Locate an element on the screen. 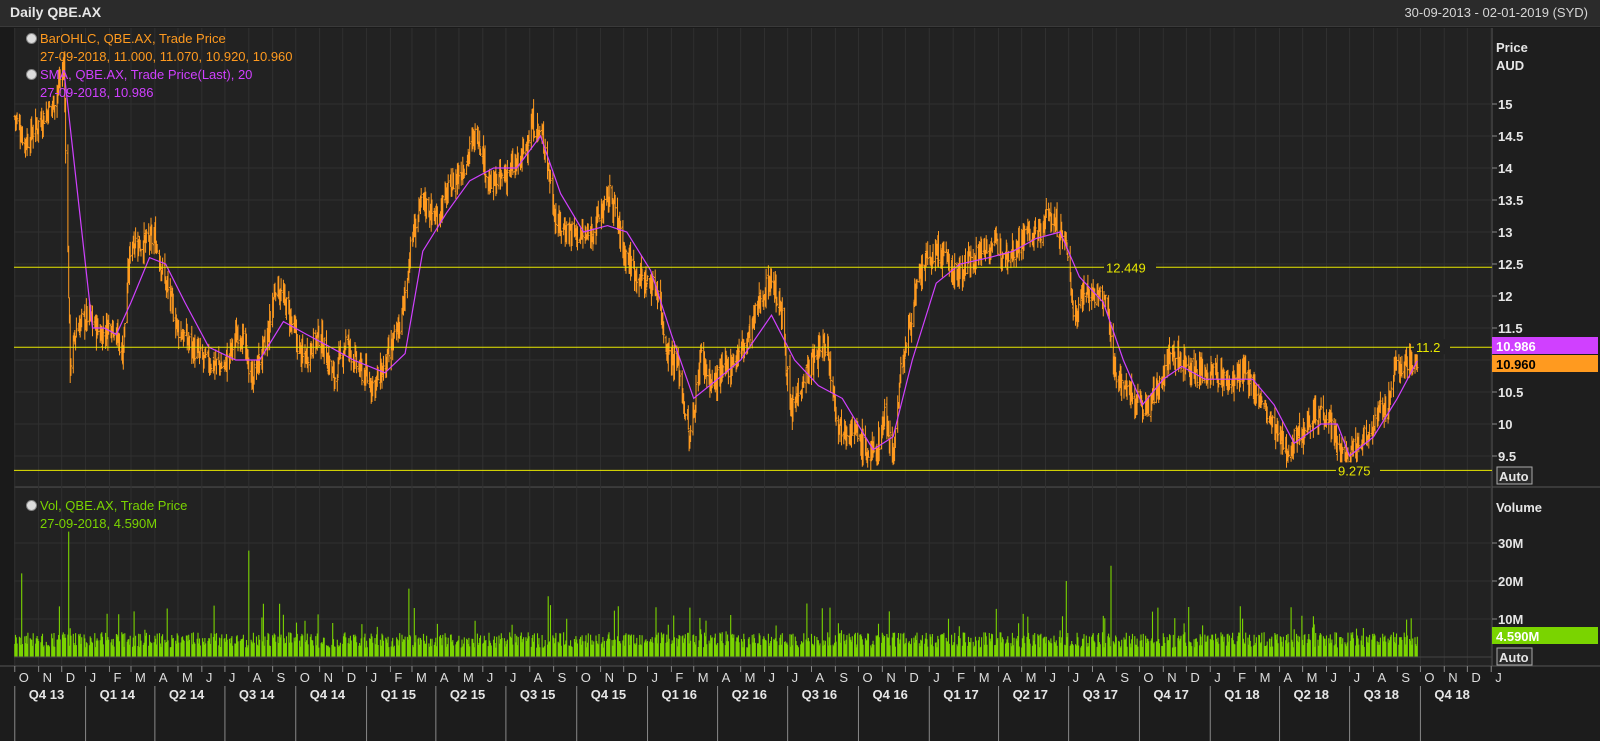  price-tick-label: 10 is located at coordinates (1505, 424).